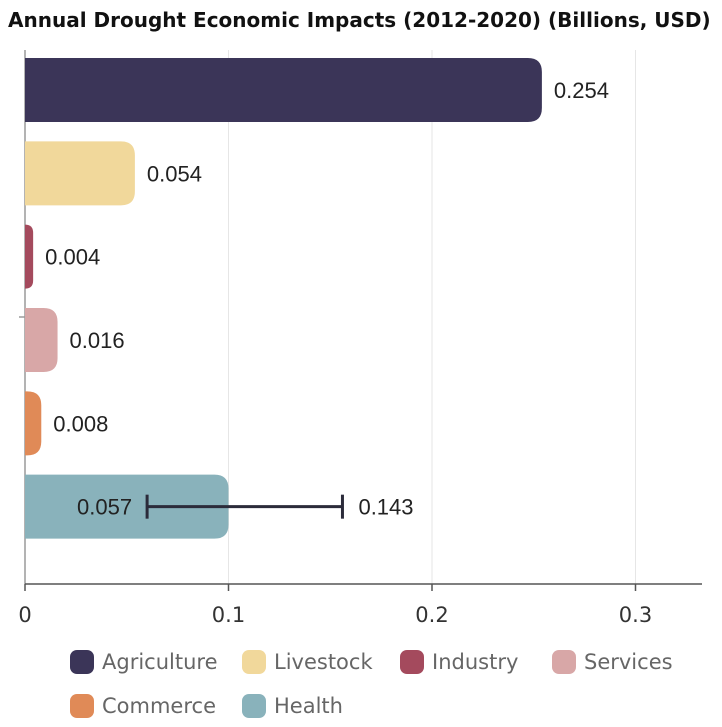 The height and width of the screenshot is (727, 722). I want to click on legend-item-health: Health, so click(292, 706).